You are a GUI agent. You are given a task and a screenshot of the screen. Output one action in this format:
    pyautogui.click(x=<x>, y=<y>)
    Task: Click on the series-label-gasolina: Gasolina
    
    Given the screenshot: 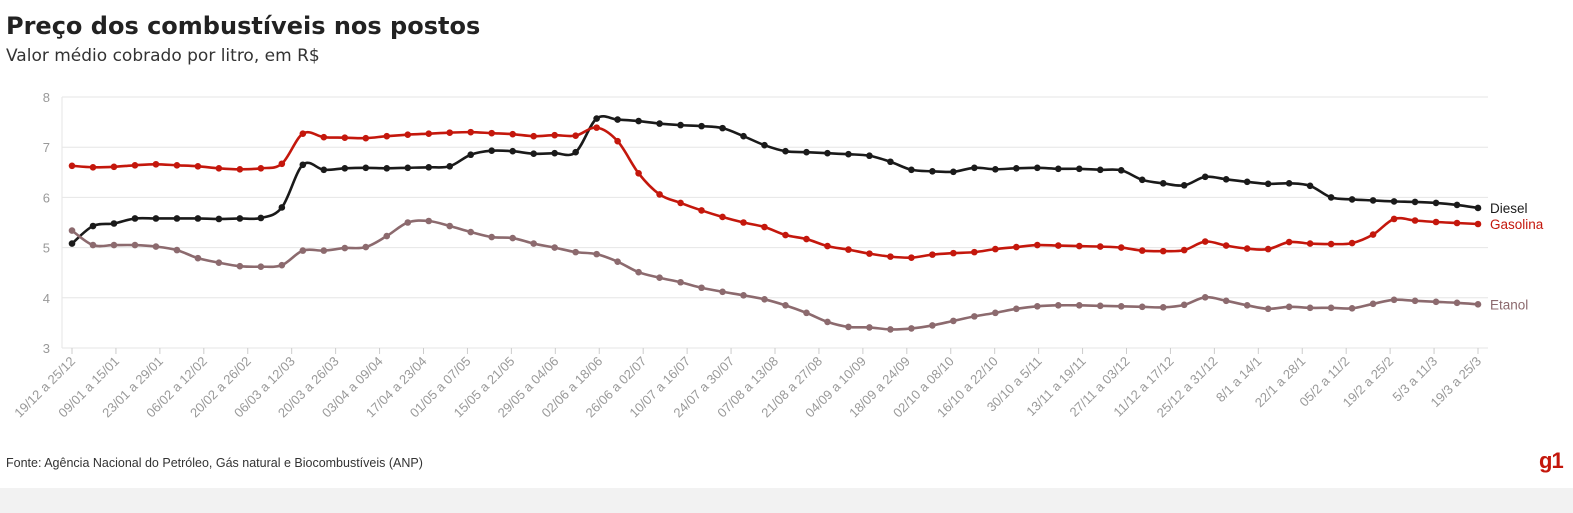 What is the action you would take?
    pyautogui.click(x=1517, y=224)
    